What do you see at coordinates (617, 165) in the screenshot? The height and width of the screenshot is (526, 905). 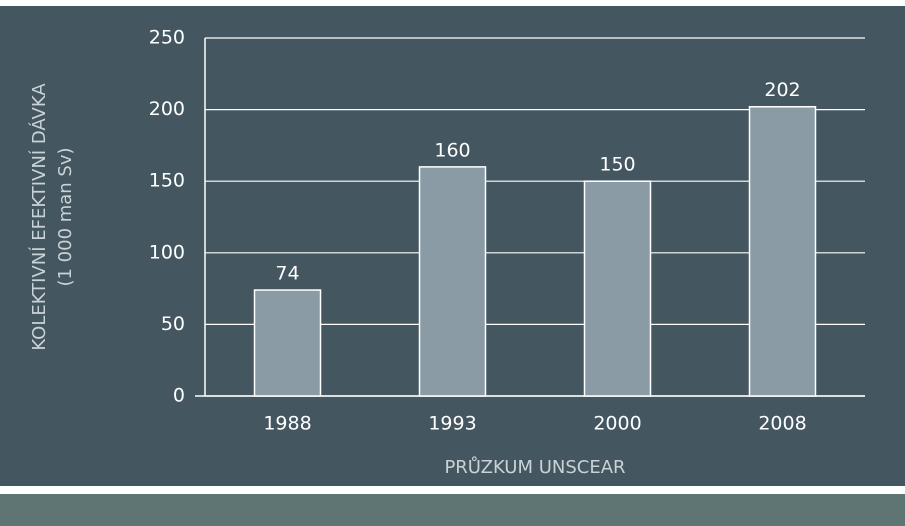 I see `value-label: 150` at bounding box center [617, 165].